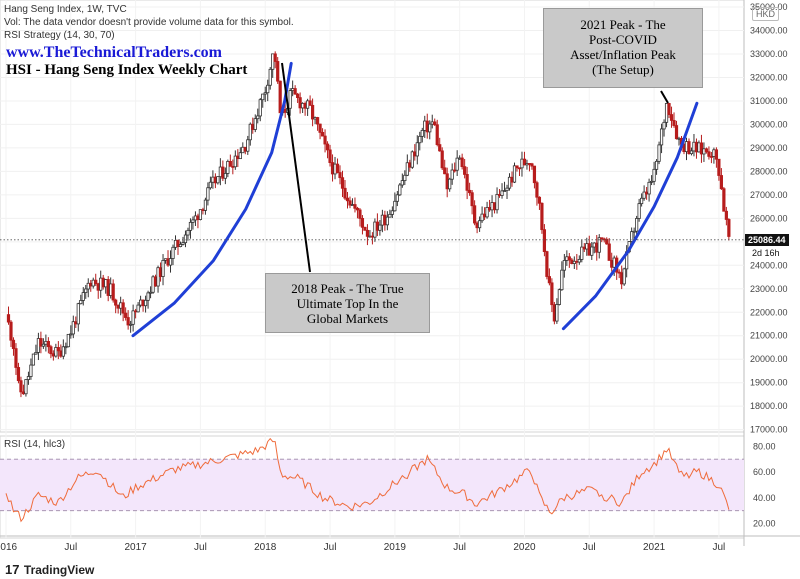 Image resolution: width=800 pixels, height=579 pixels. Describe the element at coordinates (59, 35) in the screenshot. I see `strategy-legend: RSI Strategy (14, 30, 70)` at that location.